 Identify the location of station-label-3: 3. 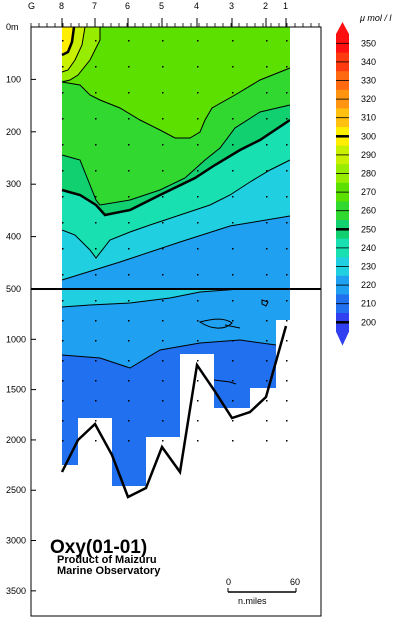
(231, 6).